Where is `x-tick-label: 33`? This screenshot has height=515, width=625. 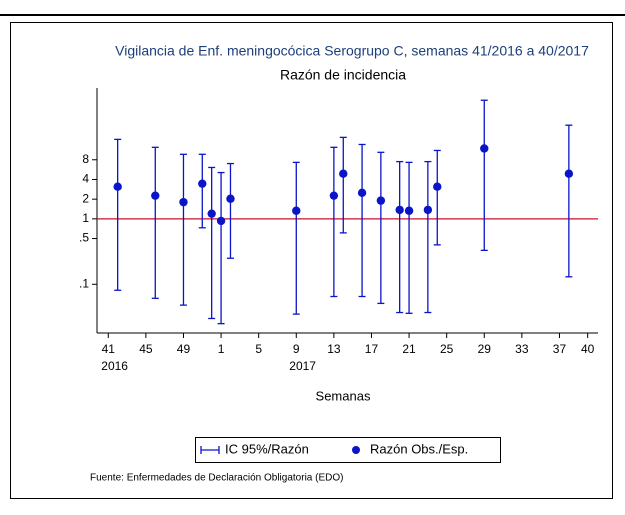 x-tick-label: 33 is located at coordinates (522, 349).